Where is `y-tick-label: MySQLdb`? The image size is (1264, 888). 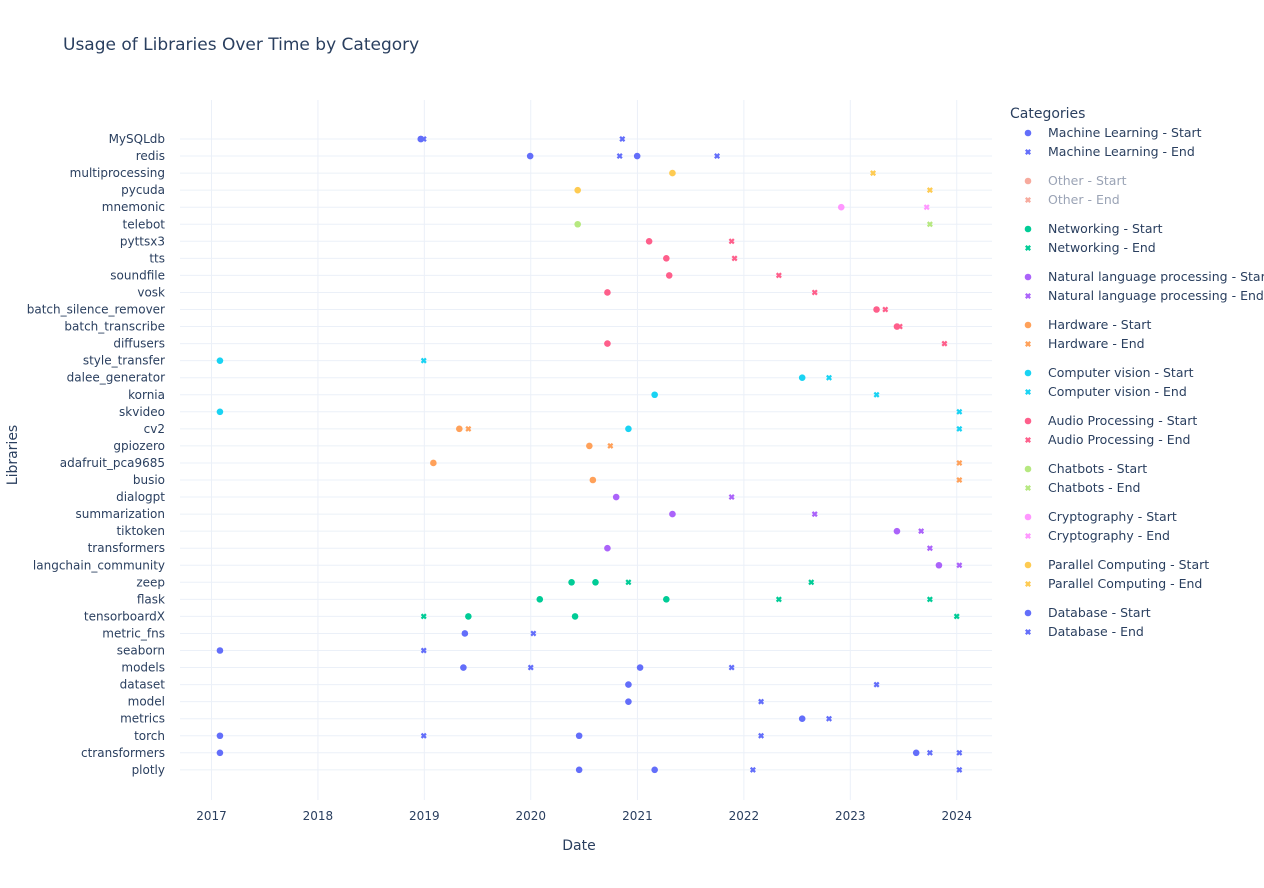
y-tick-label: MySQLdb is located at coordinates (137, 139).